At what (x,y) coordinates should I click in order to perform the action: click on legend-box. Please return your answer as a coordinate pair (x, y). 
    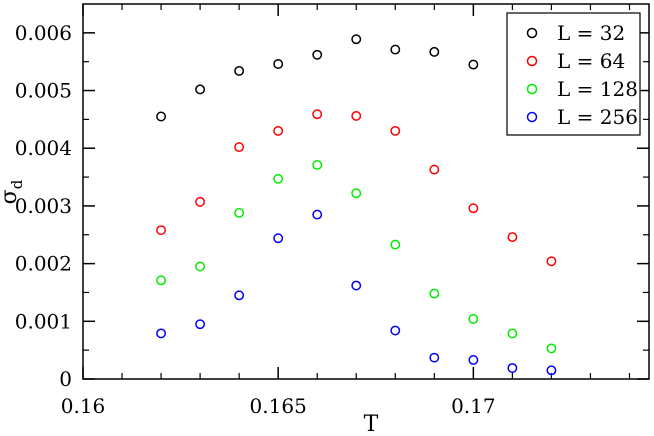
    Looking at the image, I should click on (573, 74).